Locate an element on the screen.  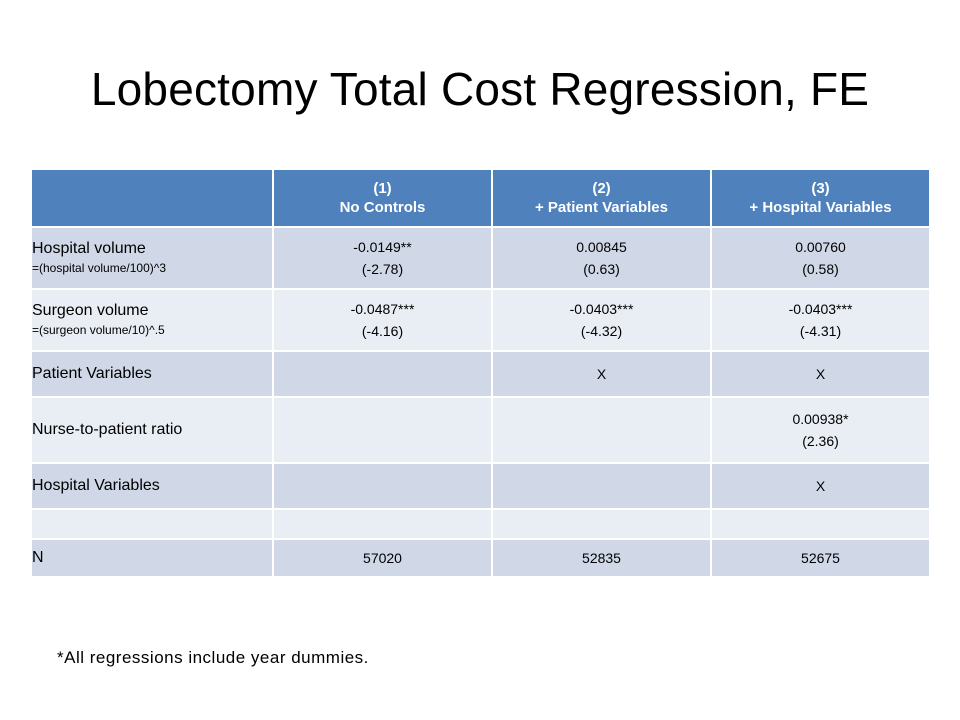
table-row-empty is located at coordinates (480, 524).